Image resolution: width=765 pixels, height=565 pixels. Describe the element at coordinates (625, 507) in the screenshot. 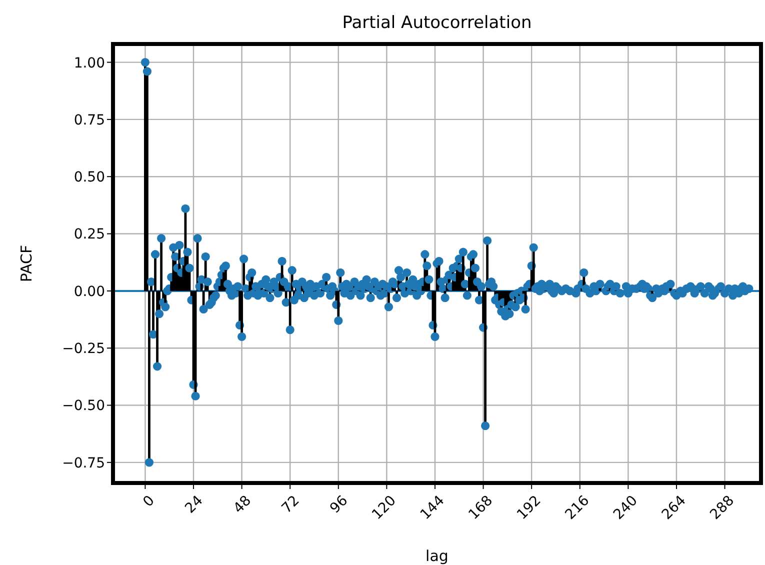

I see `x-tick-label: 240` at that location.